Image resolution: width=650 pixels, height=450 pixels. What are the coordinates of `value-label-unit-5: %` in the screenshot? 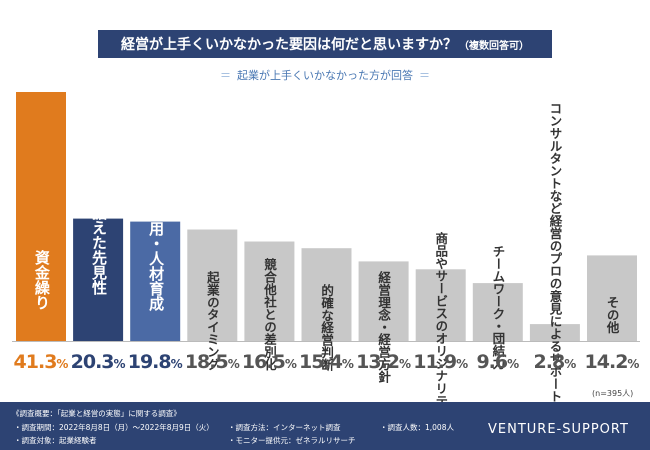 It's located at (347, 364).